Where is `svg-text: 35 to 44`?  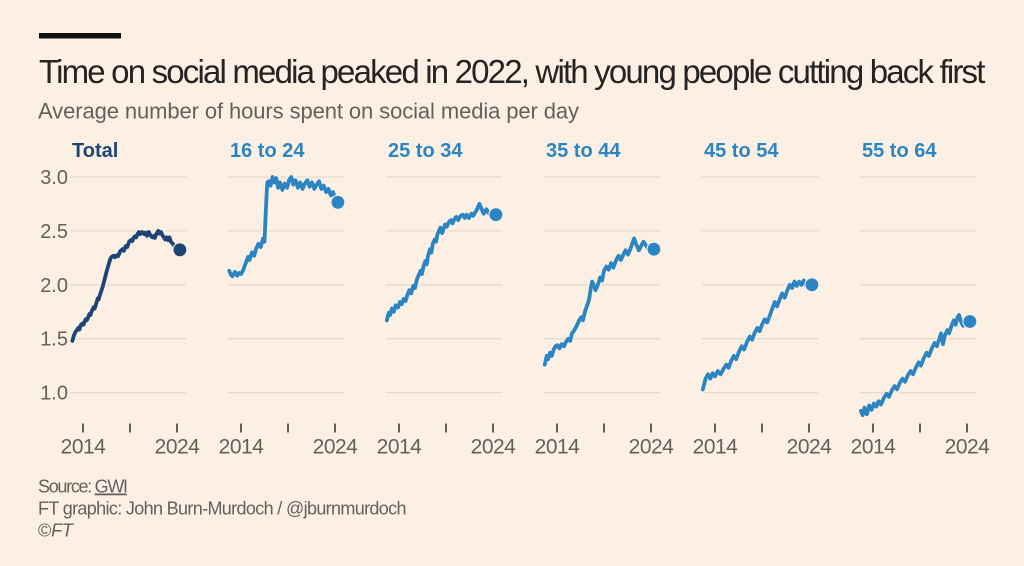 svg-text: 35 to 44 is located at coordinates (583, 151).